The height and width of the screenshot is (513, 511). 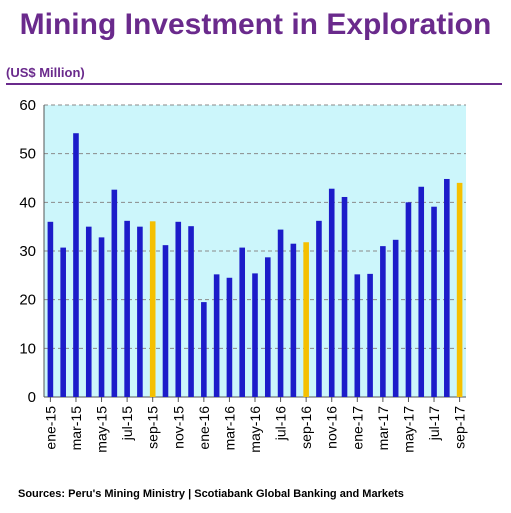 I want to click on y-tick-label: 10, so click(x=27, y=348).